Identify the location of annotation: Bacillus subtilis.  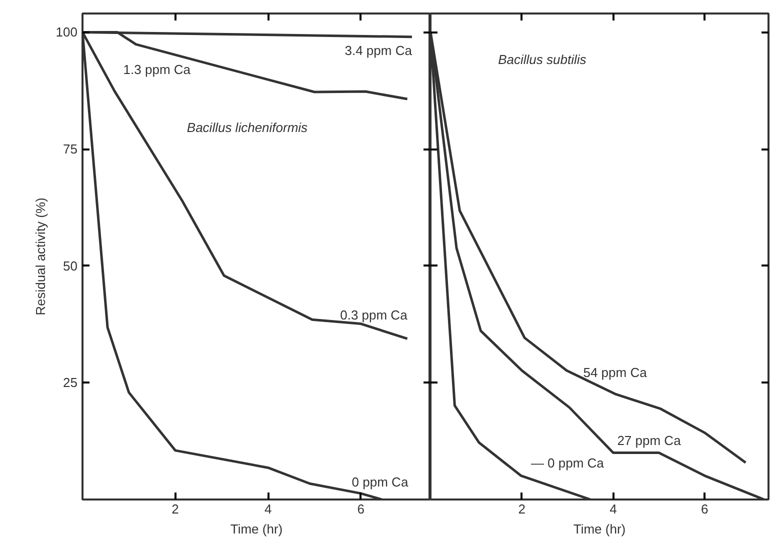
(542, 59).